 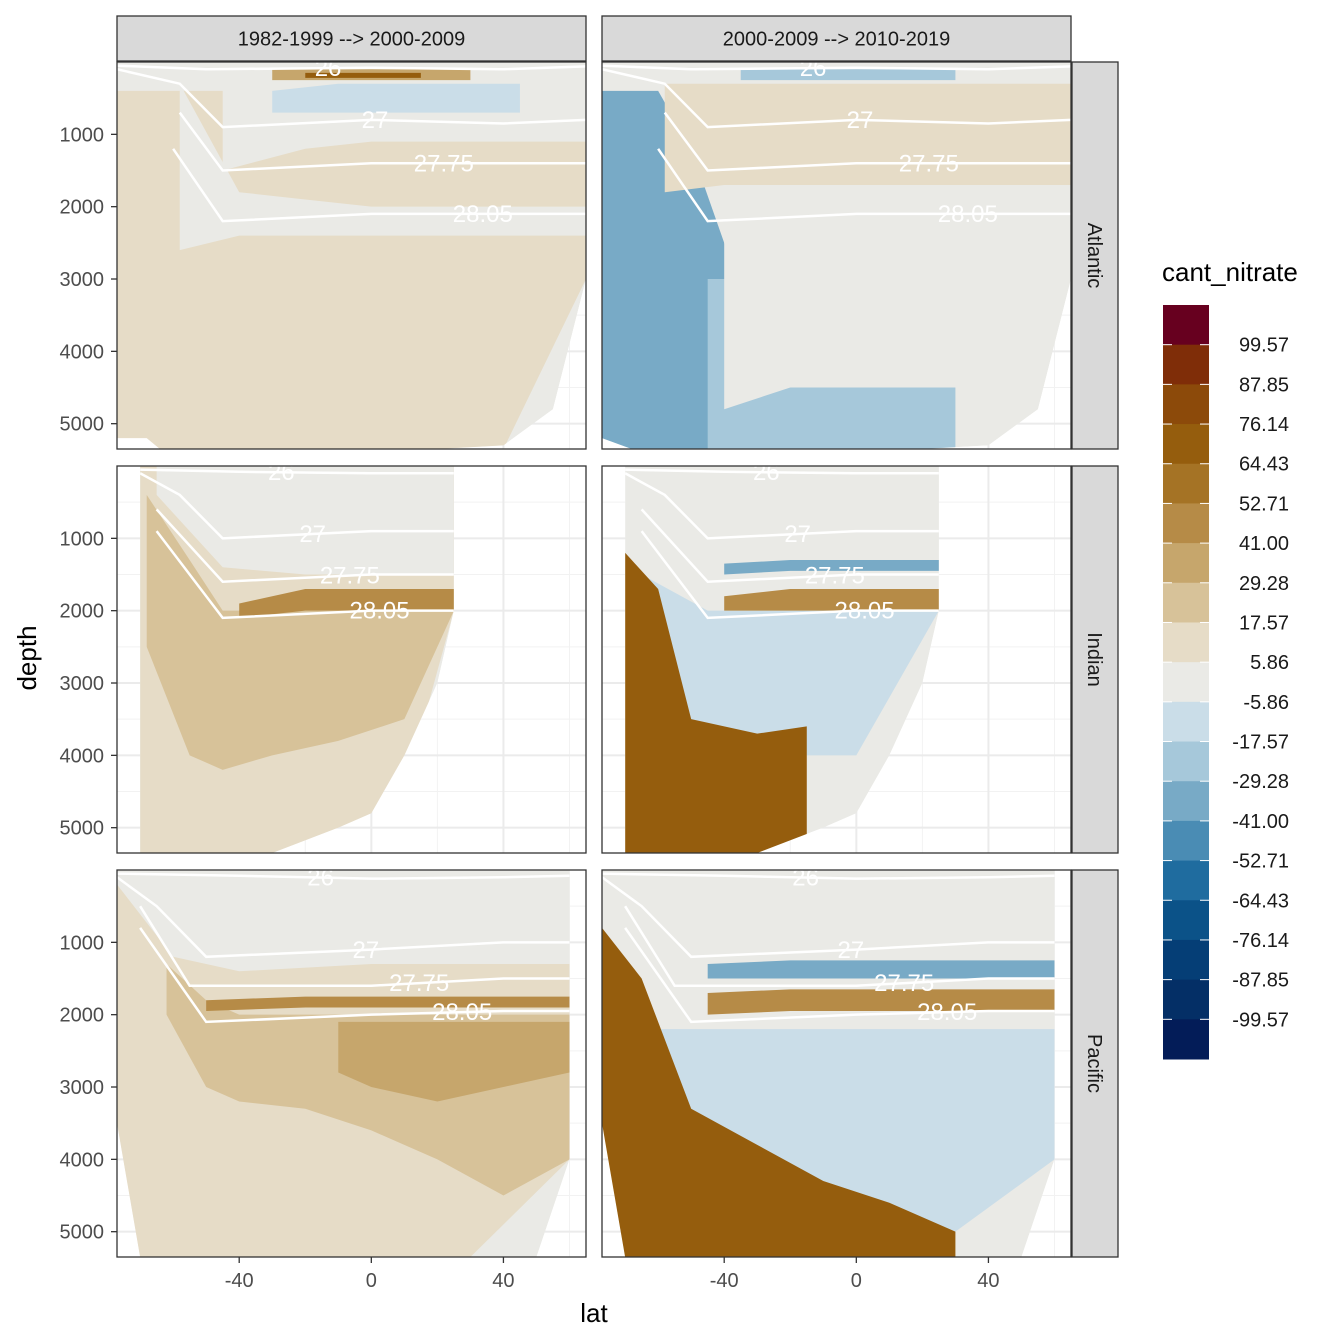 I want to click on y-tick-label: 1000, so click(x=82, y=943).